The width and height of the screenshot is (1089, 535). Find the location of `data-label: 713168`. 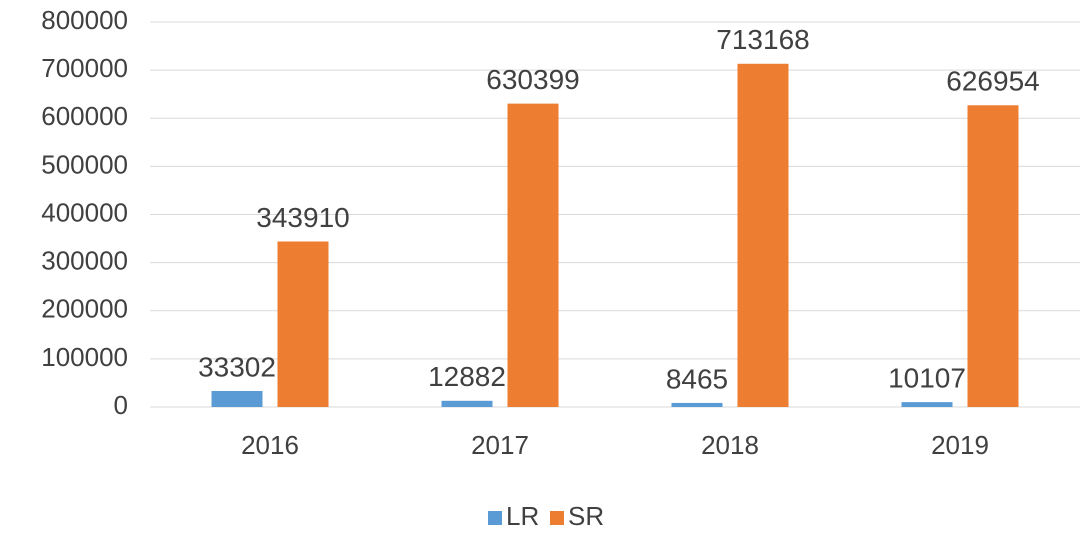

data-label: 713168 is located at coordinates (762, 39).